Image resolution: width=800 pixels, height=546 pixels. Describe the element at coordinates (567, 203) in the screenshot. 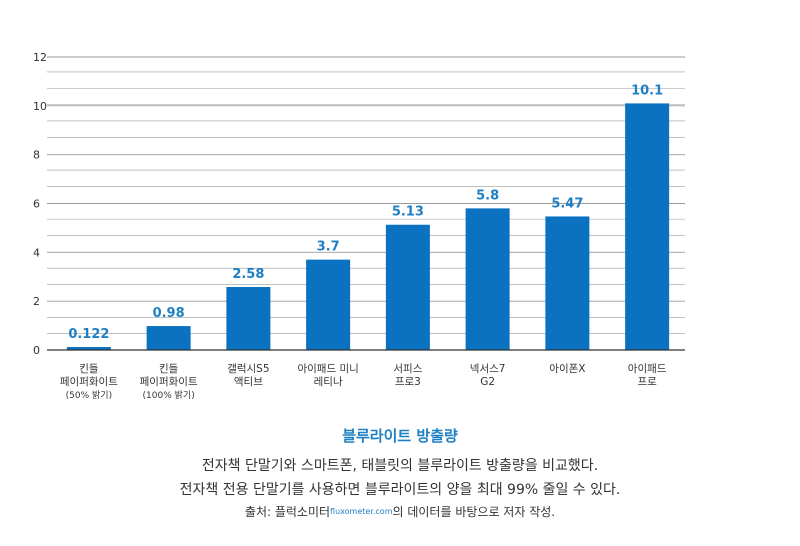

I see `bar-value-label: 5.47` at that location.